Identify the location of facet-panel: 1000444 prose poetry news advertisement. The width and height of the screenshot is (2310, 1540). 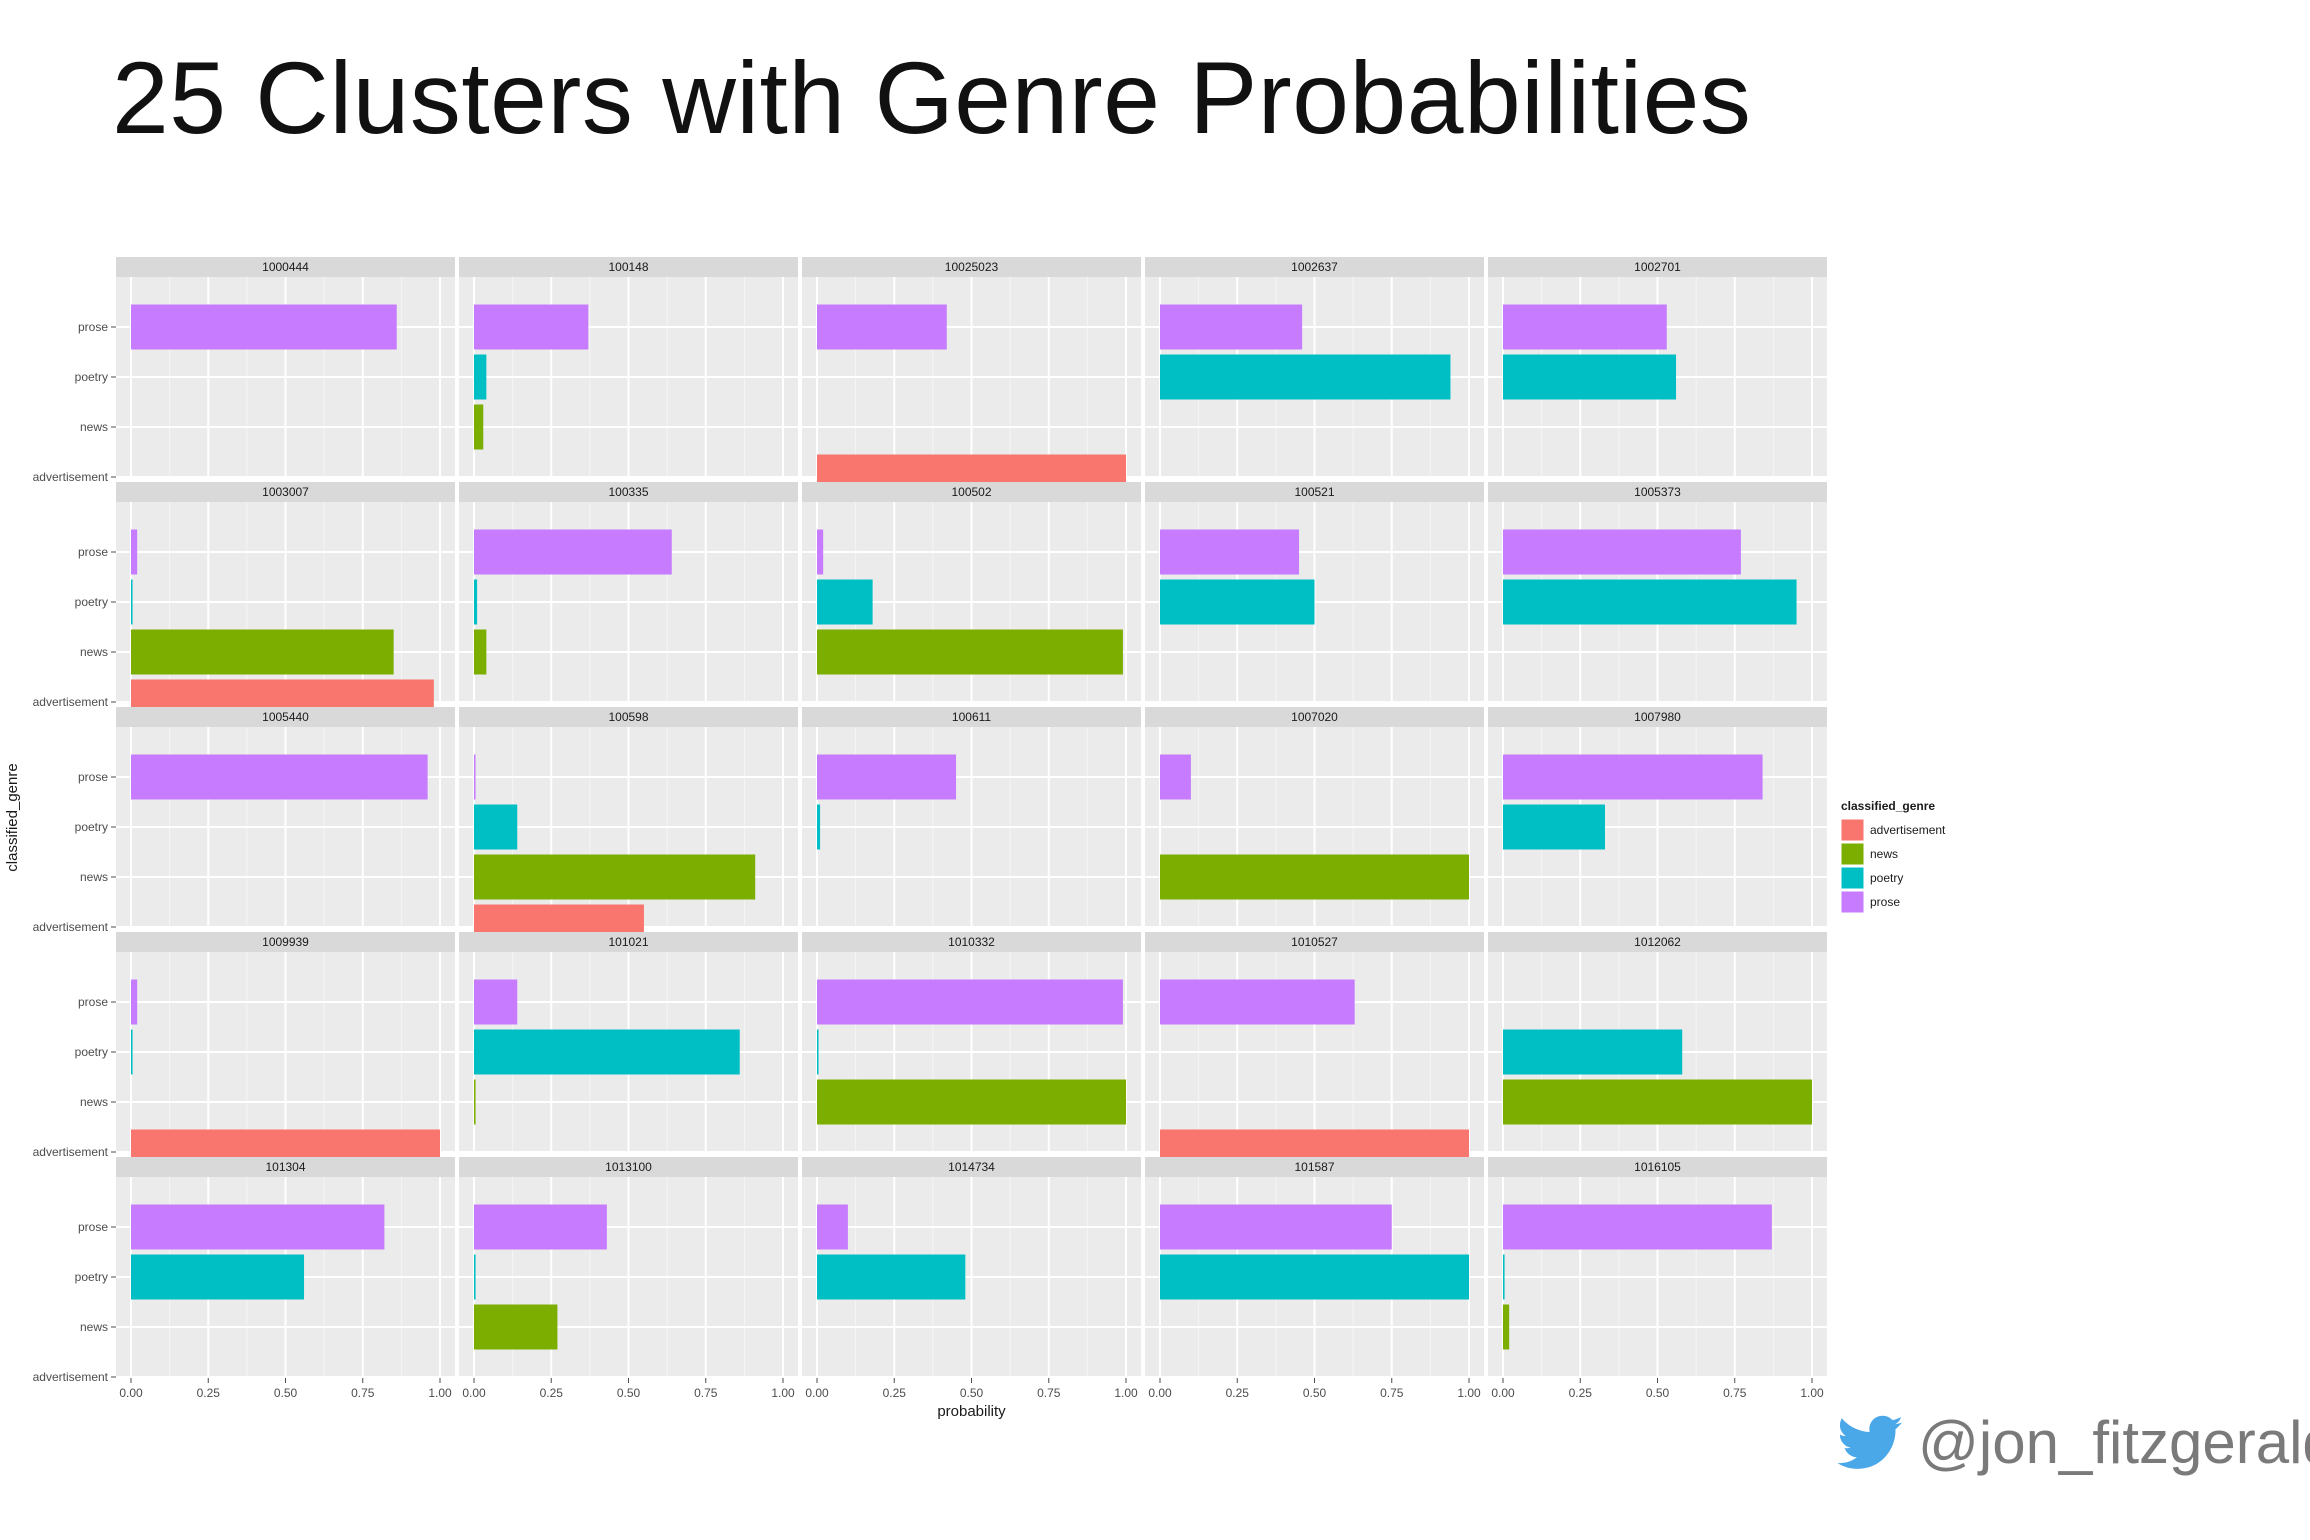
(244, 370).